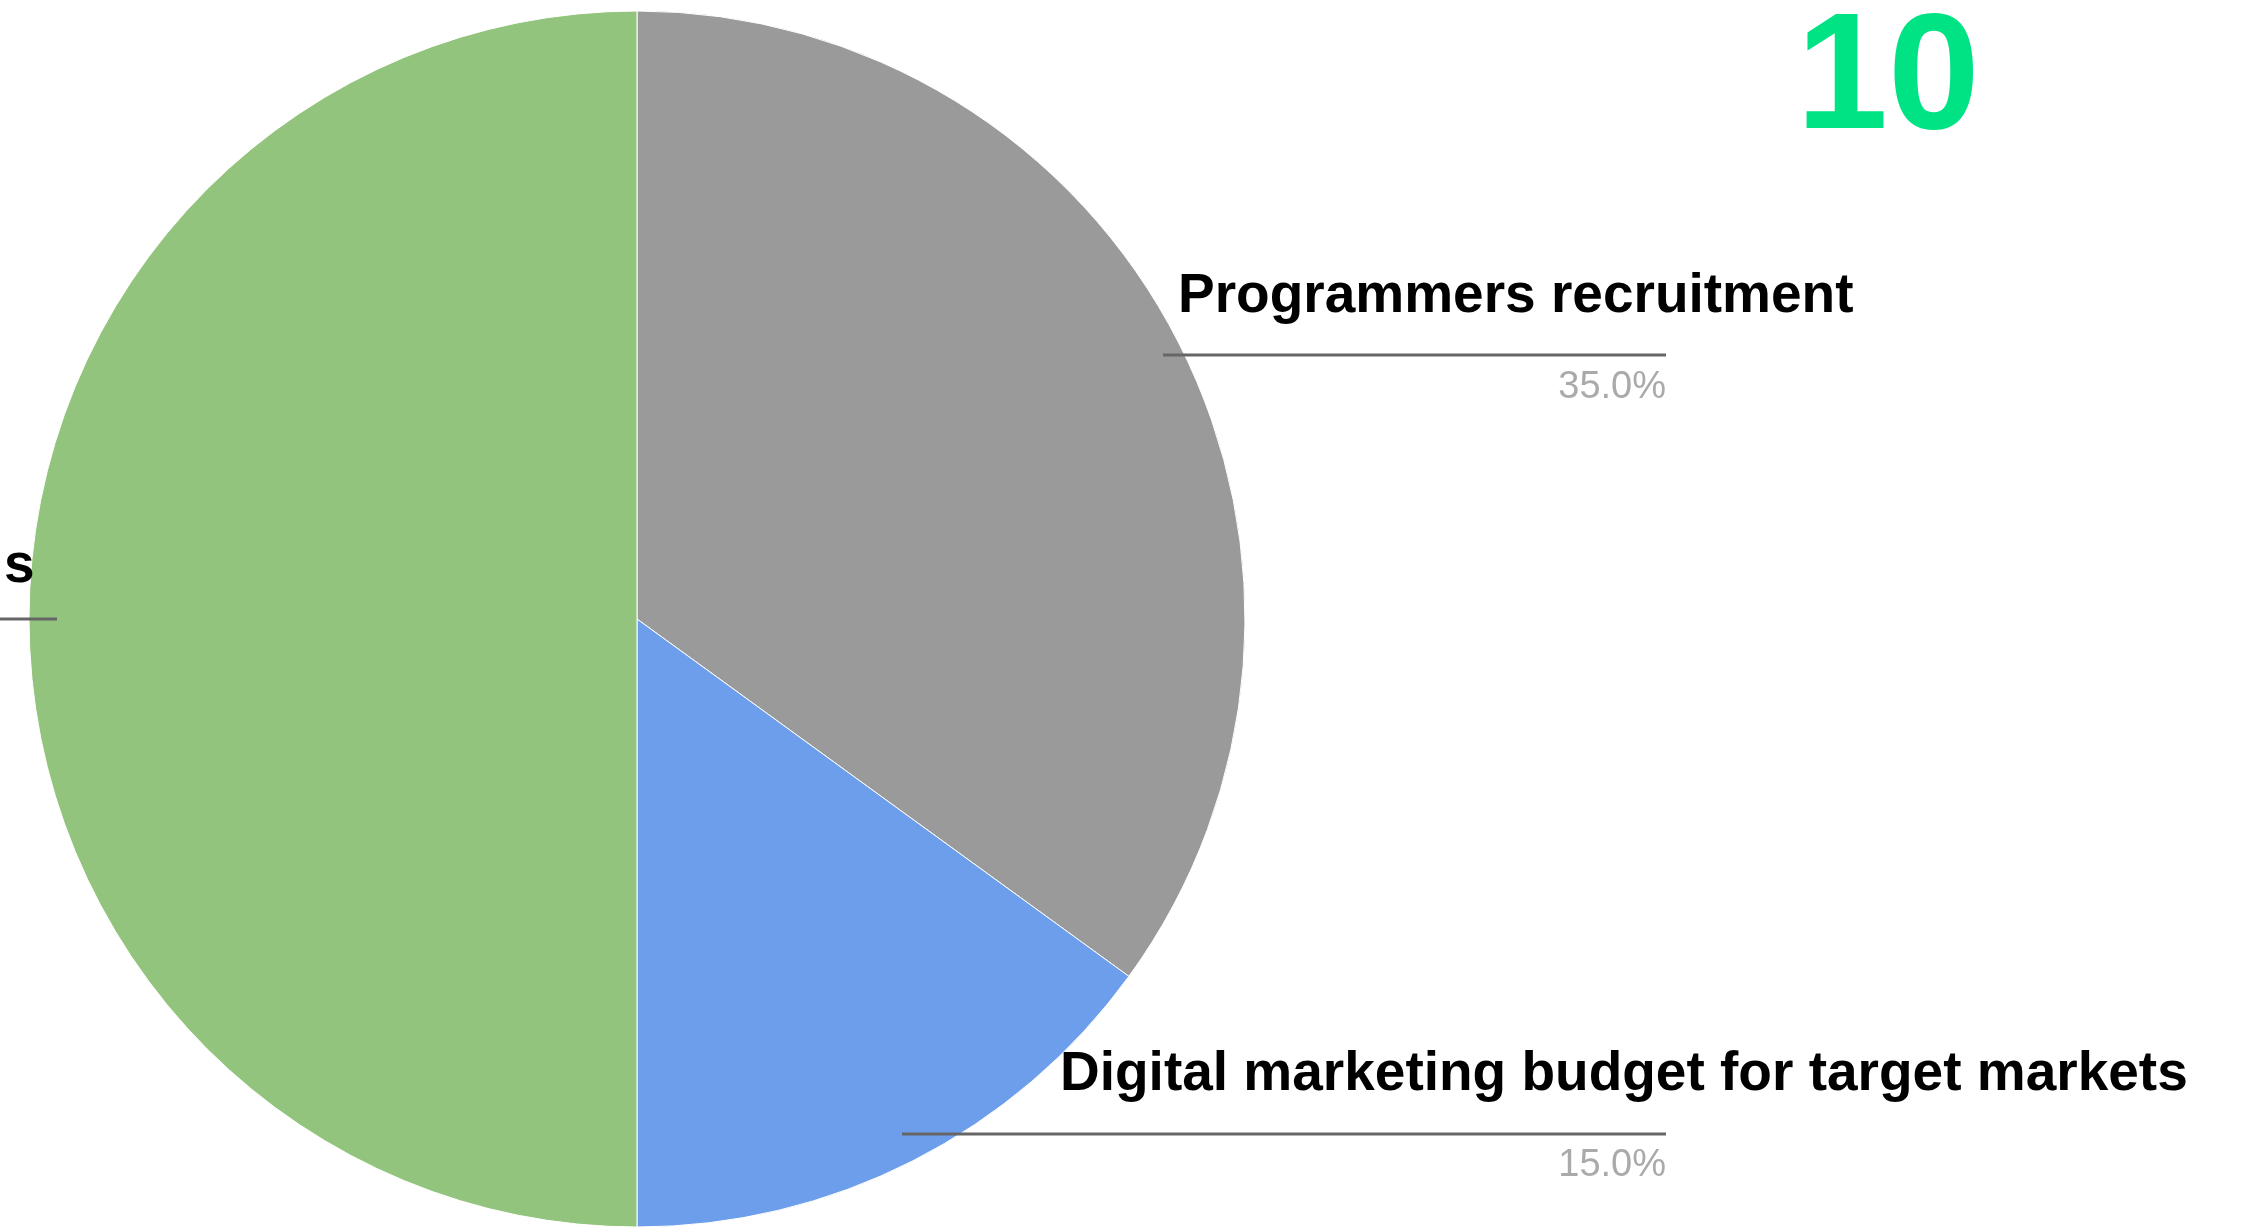 The image size is (2251, 1228). What do you see at coordinates (1516, 293) in the screenshot?
I see `slice-label: Programmers recruitment` at bounding box center [1516, 293].